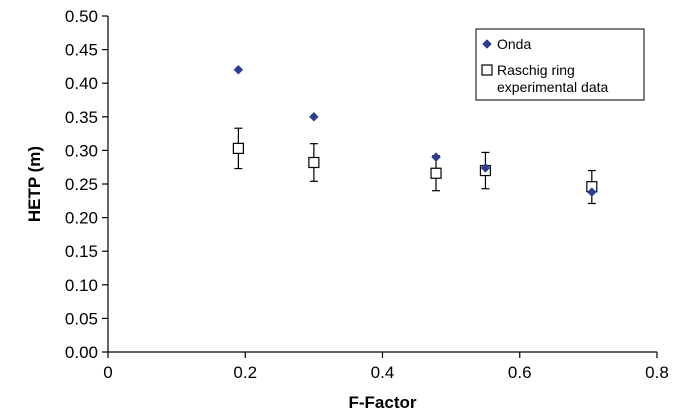 The image size is (696, 414). Describe the element at coordinates (487, 70) in the screenshot. I see `legend-raschig-marker` at that location.